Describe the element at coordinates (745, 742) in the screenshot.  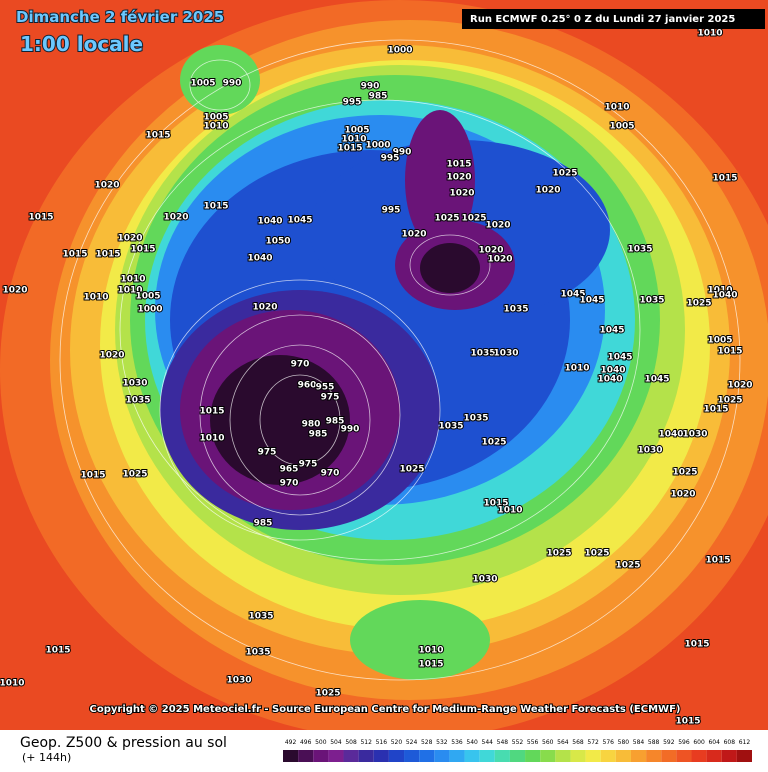
I see `scale-label: 612` at that location.